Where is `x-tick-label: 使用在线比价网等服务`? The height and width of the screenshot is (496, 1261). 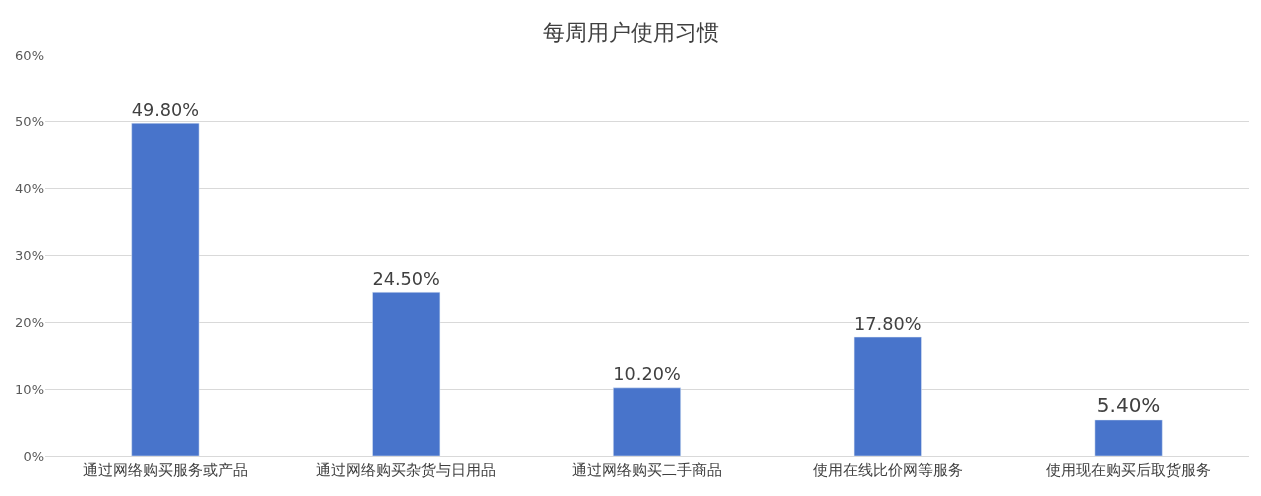
x-tick-label: 使用在线比价网等服务 is located at coordinates (887, 470).